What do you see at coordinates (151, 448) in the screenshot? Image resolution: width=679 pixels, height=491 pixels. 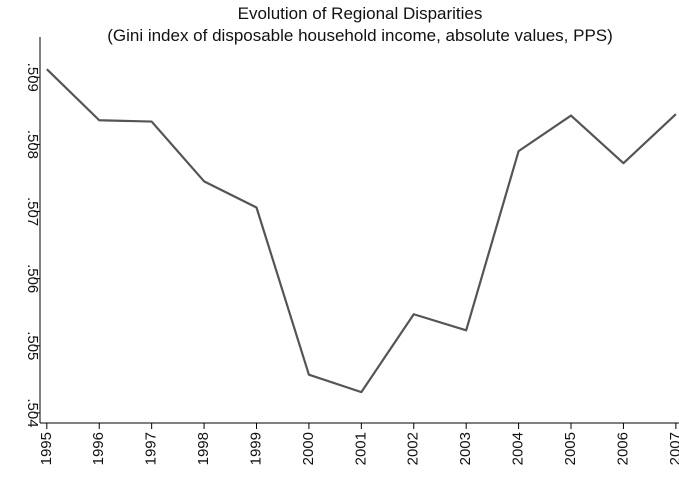 I see `x-tick-label: 1997` at bounding box center [151, 448].